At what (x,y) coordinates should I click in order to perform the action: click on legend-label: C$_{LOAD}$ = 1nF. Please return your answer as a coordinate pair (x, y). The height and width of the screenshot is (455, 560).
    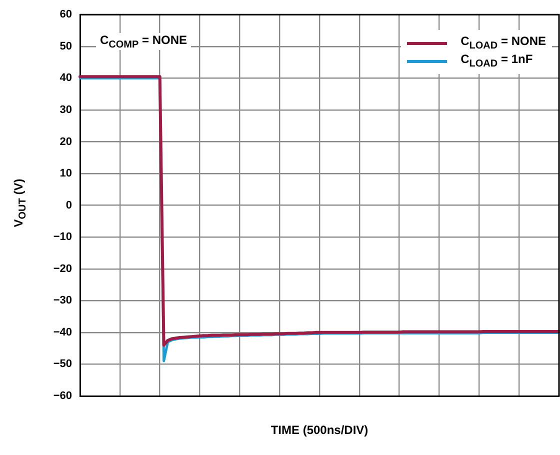
    Looking at the image, I should click on (496, 61).